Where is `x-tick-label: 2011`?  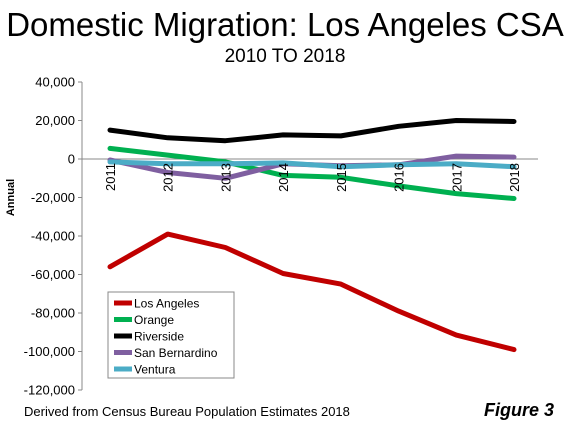
x-tick-label: 2011 is located at coordinates (110, 177).